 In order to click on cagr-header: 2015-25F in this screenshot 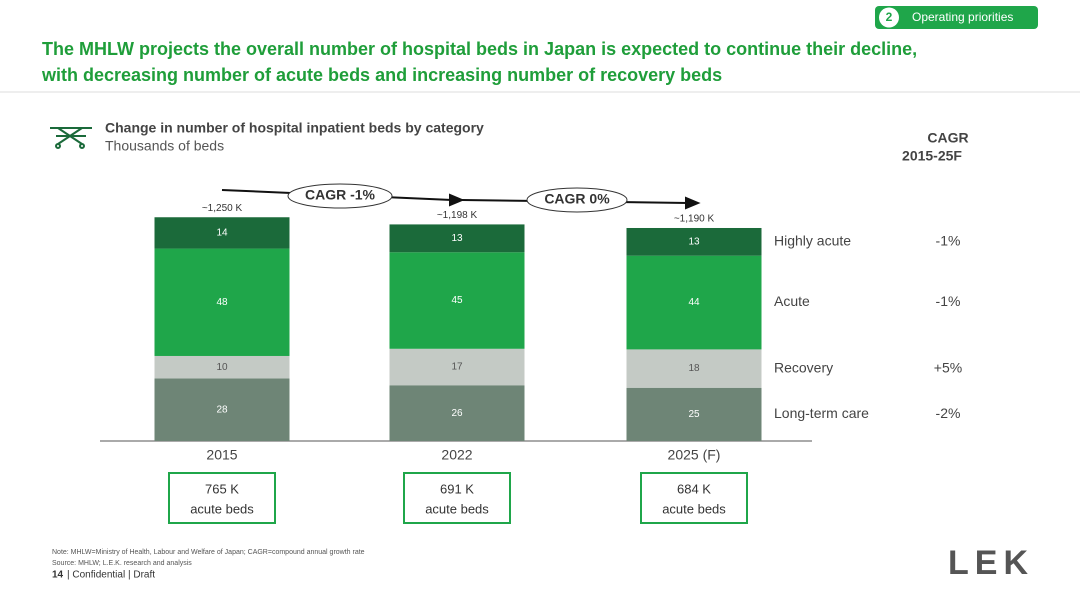, I will do `click(932, 156)`.